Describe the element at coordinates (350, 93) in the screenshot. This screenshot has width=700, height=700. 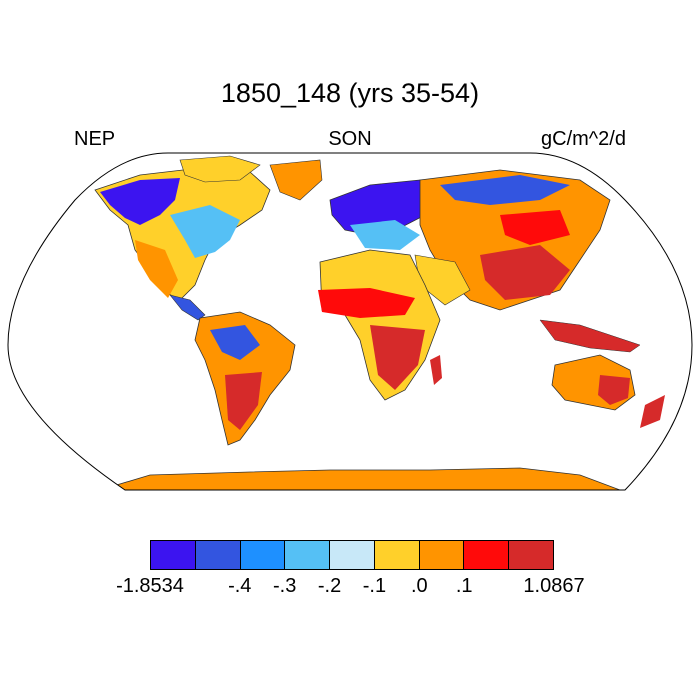
I see `map-title: 1850_148 (yrs 35-54)` at that location.